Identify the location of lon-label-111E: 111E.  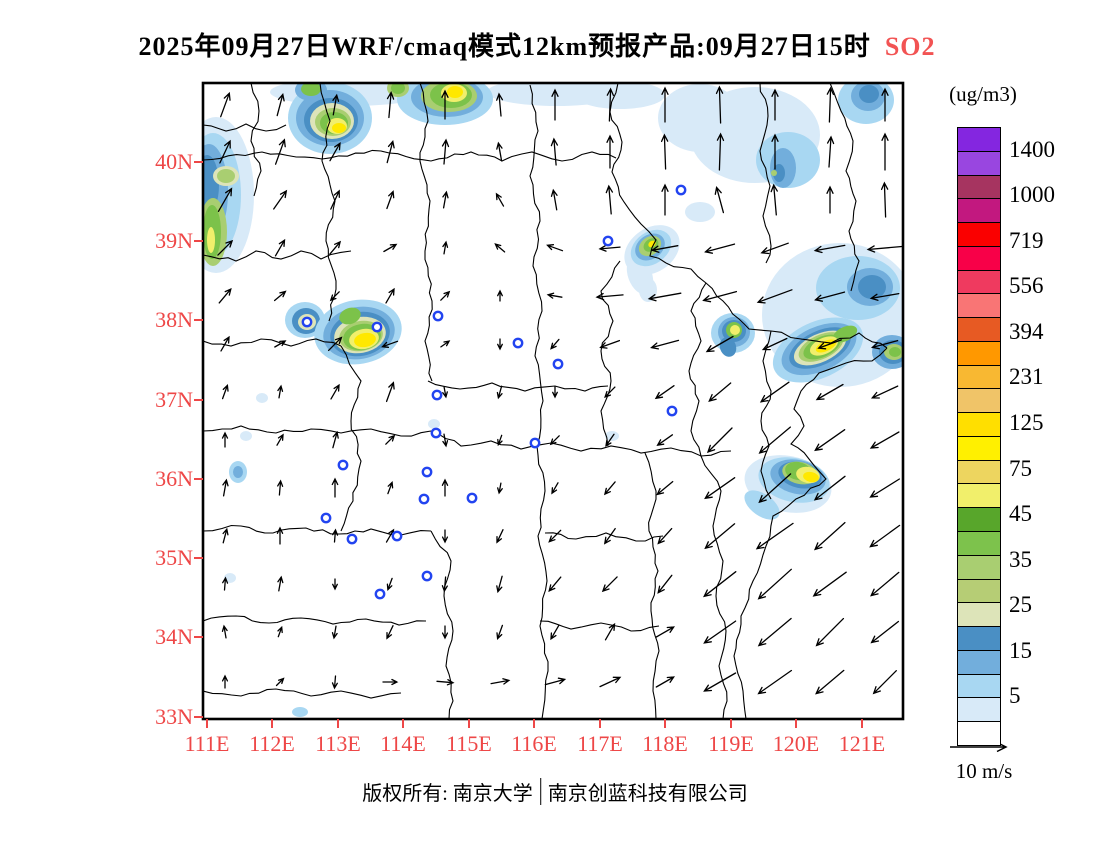
(207, 743).